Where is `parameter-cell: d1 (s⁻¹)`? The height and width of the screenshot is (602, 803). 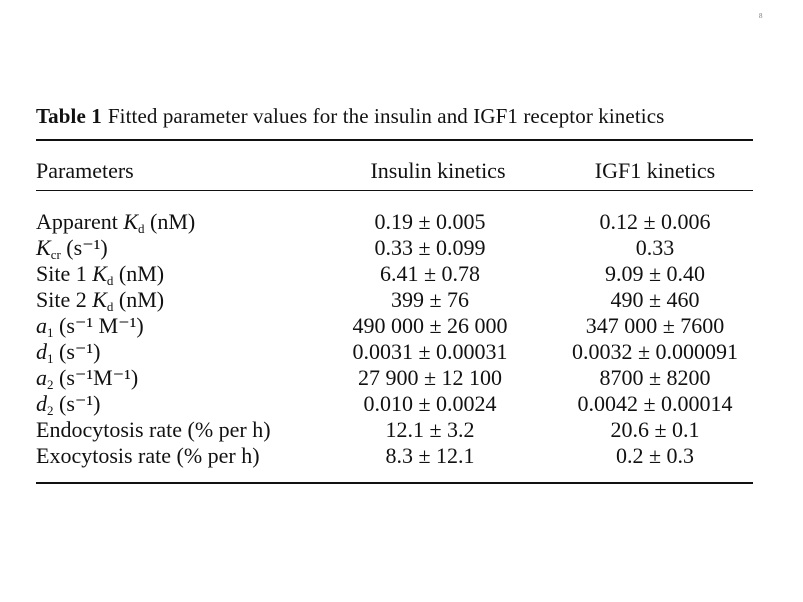 parameter-cell: d1 (s⁻¹) is located at coordinates (68, 352).